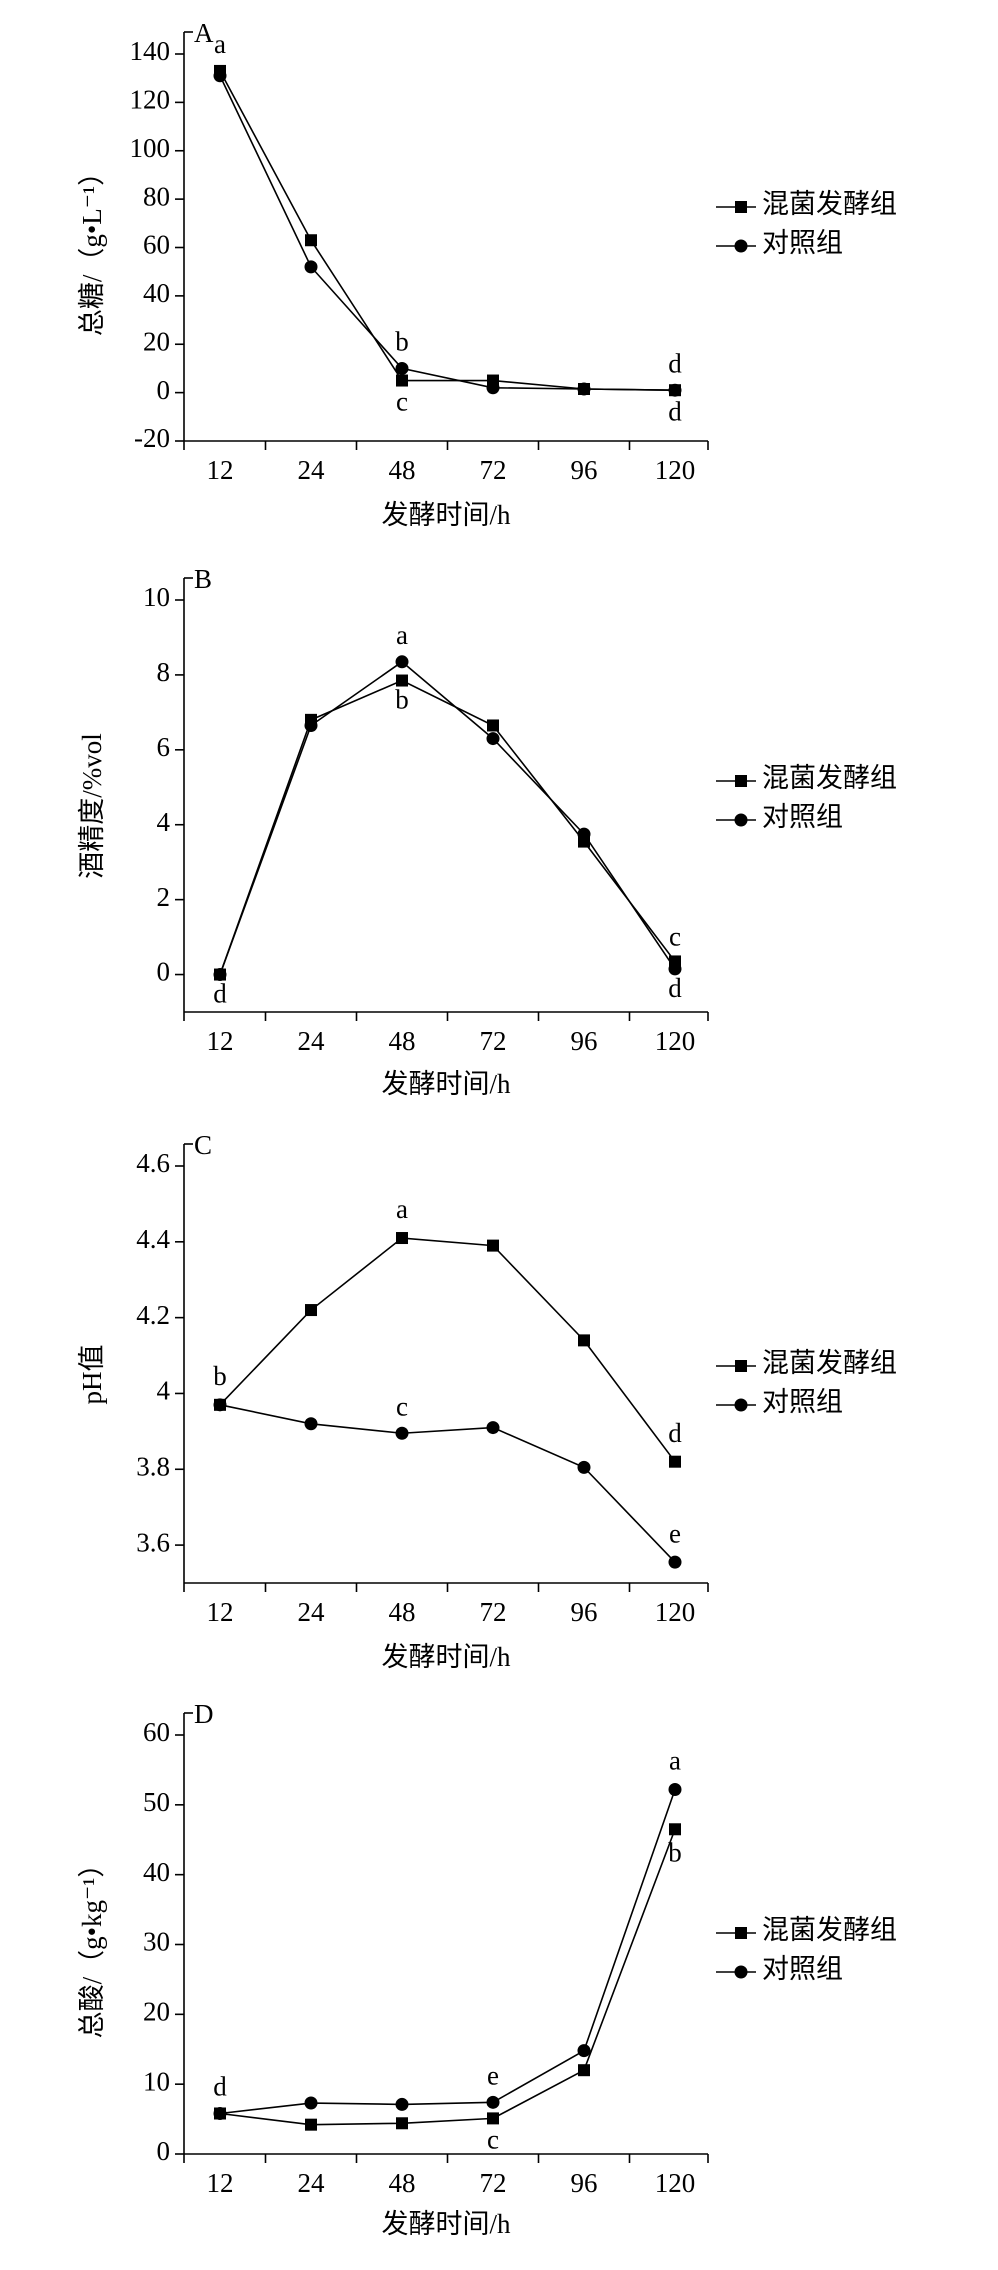 The width and height of the screenshot is (998, 2270). Describe the element at coordinates (156, 245) in the screenshot. I see `y-tick-label: 60` at that location.